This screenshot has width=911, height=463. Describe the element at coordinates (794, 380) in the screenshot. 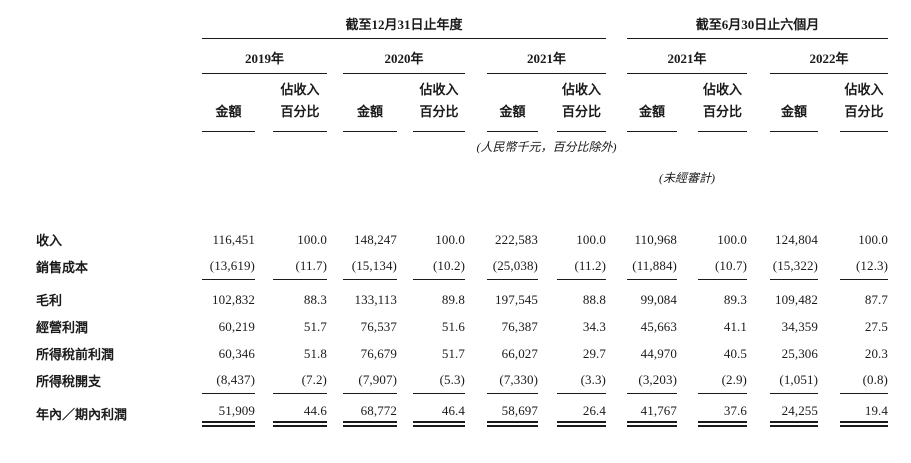

I see `amount-cell: (1,051)` at that location.